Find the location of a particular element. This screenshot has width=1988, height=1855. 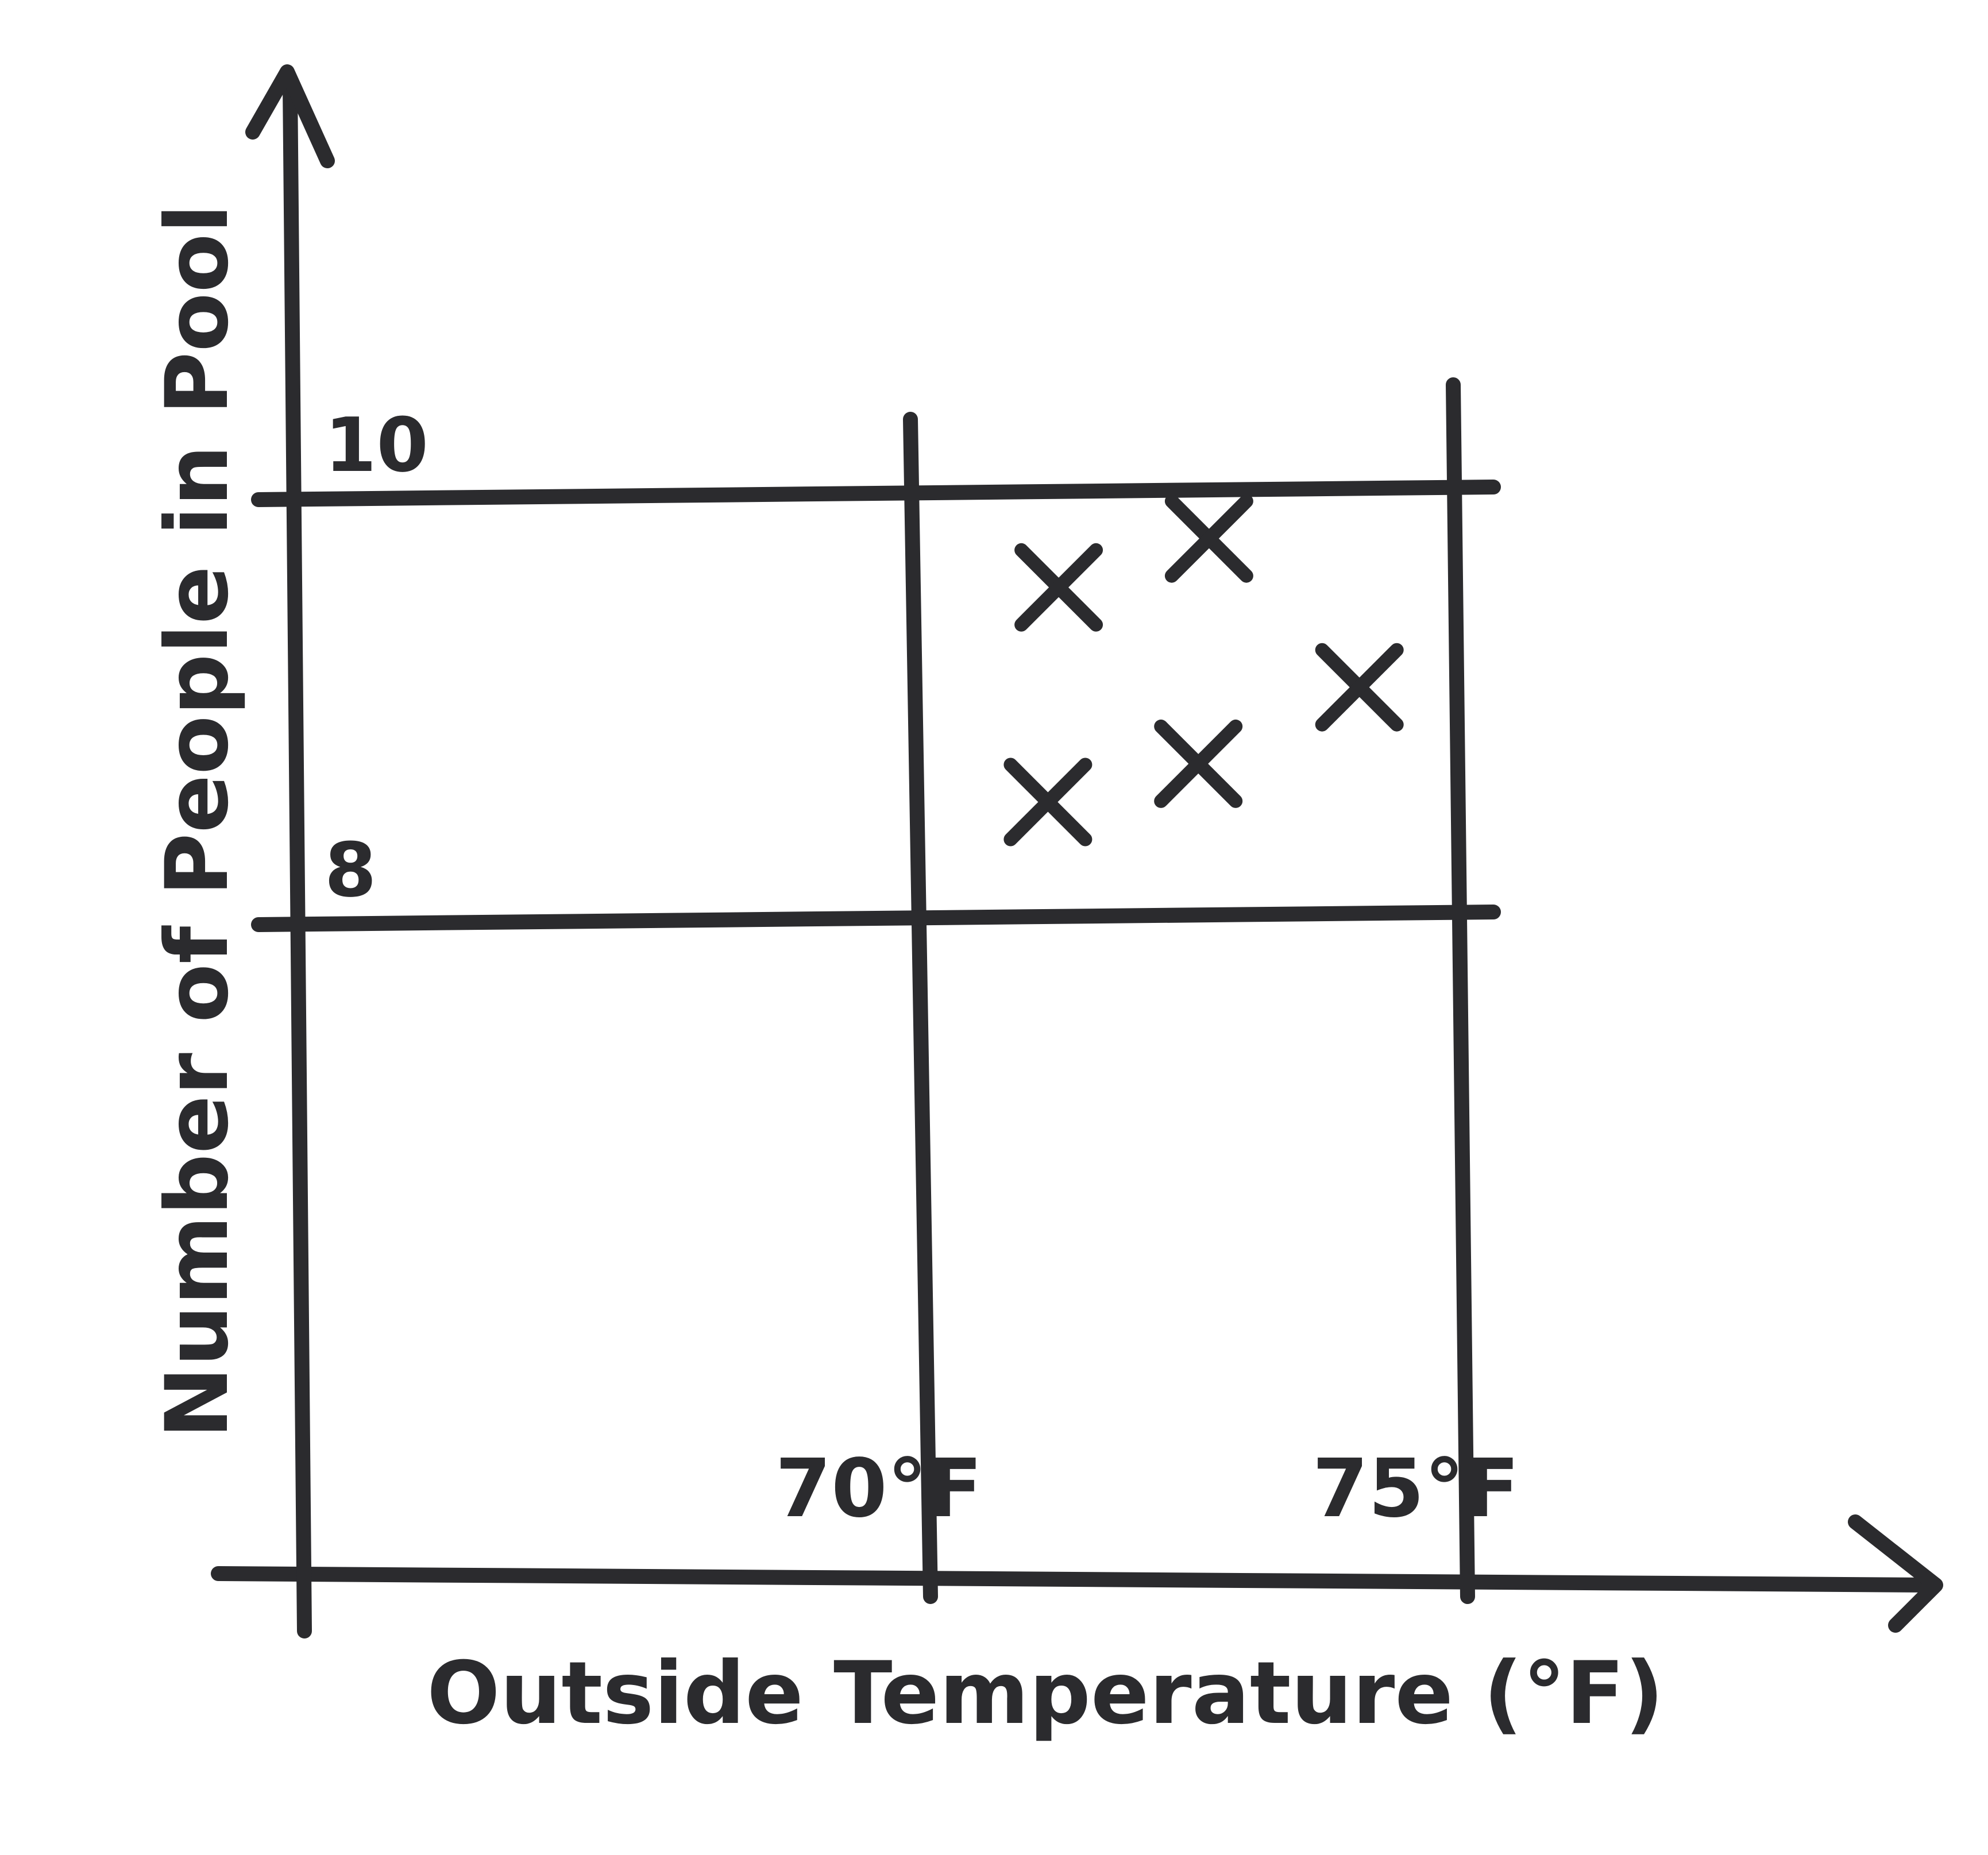

points-layer is located at coordinates (1204, 670).